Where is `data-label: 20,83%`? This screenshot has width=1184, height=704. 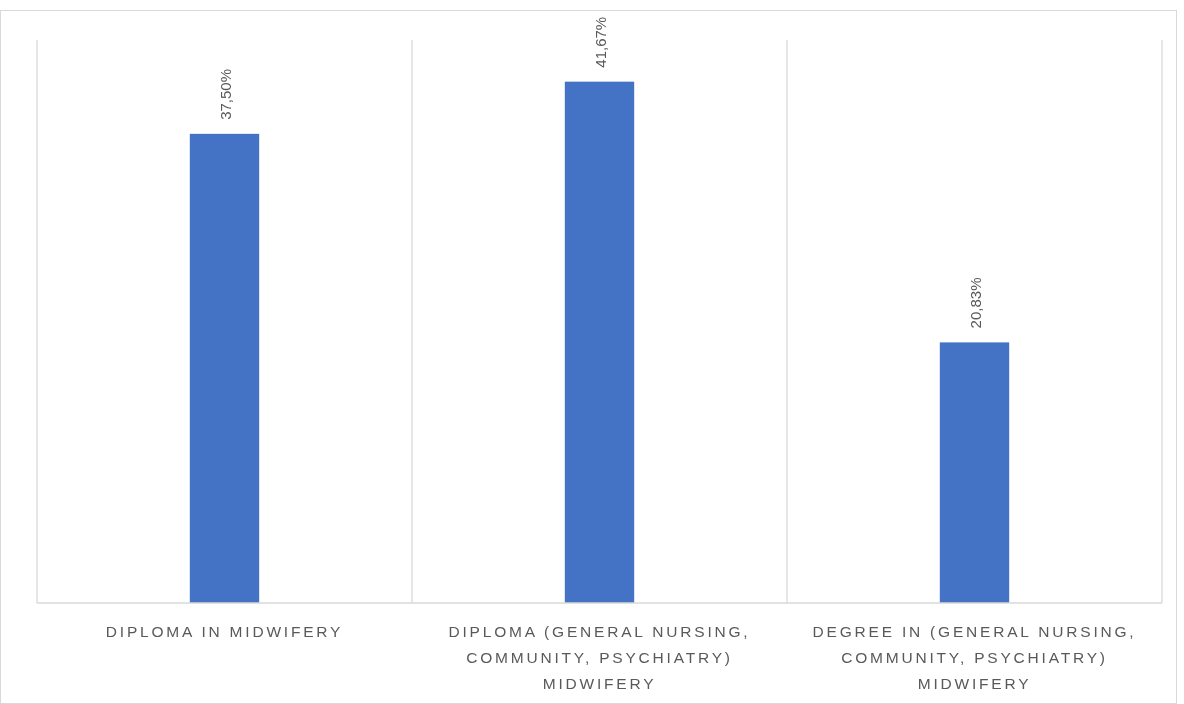
data-label: 20,83% is located at coordinates (975, 303).